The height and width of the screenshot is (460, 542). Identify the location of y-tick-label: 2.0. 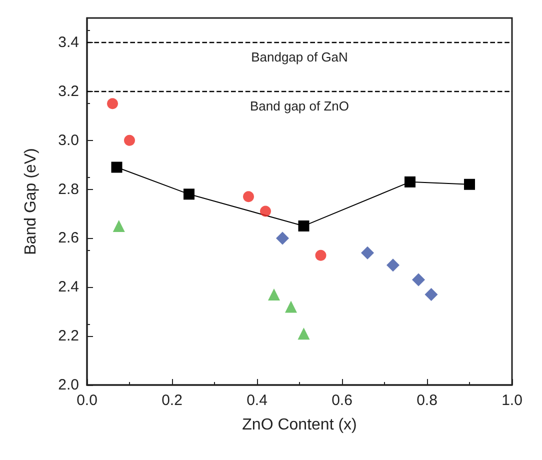
(68, 385).